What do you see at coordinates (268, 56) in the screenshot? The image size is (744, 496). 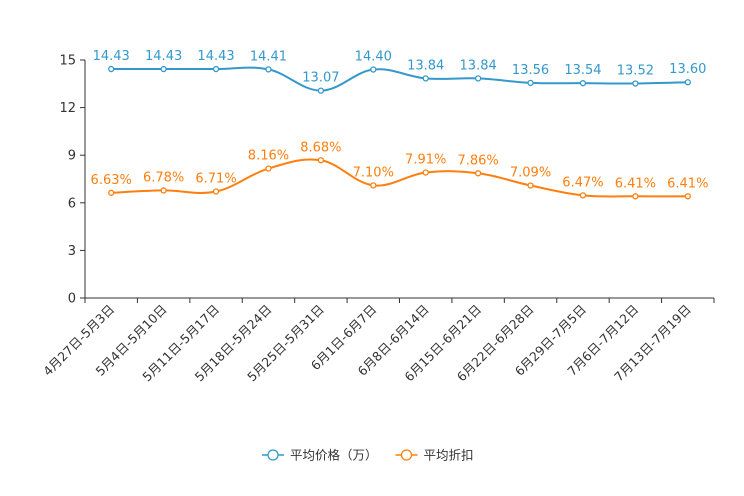 I see `data-label: 14.41` at bounding box center [268, 56].